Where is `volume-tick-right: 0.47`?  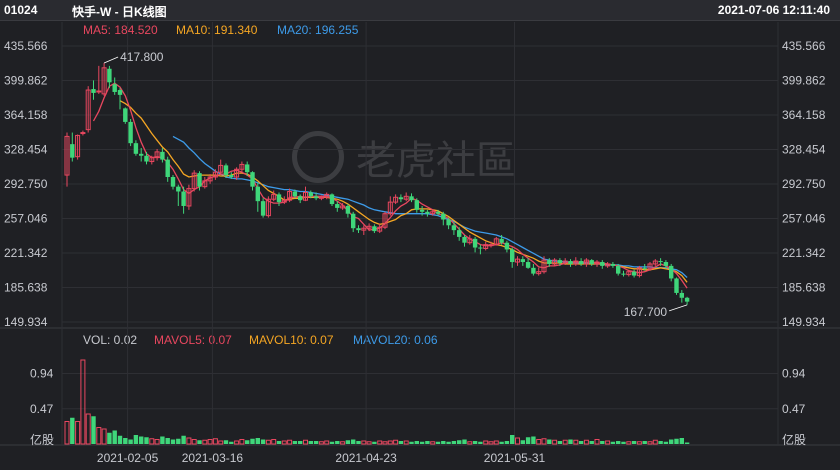 volume-tick-right: 0.47 is located at coordinates (794, 409).